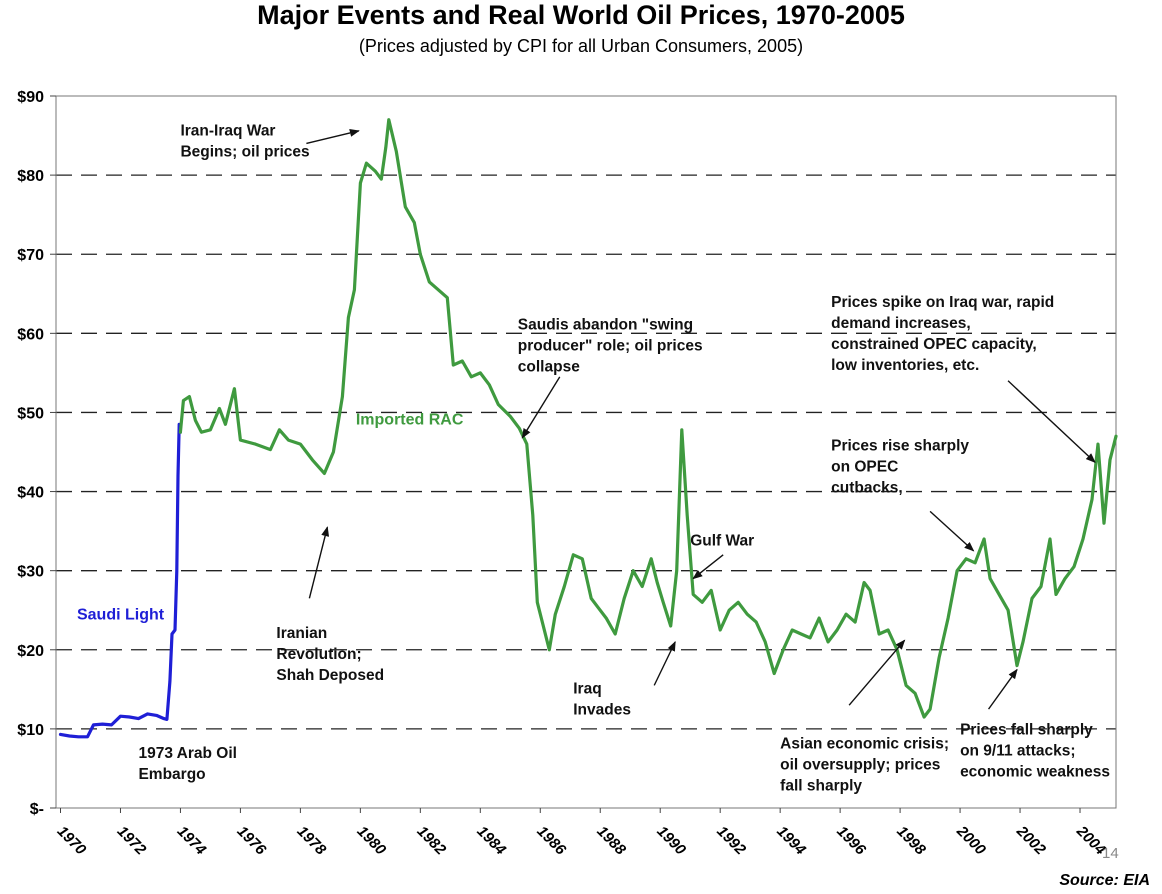  I want to click on annotation-text: cutbacks,, so click(867, 487).